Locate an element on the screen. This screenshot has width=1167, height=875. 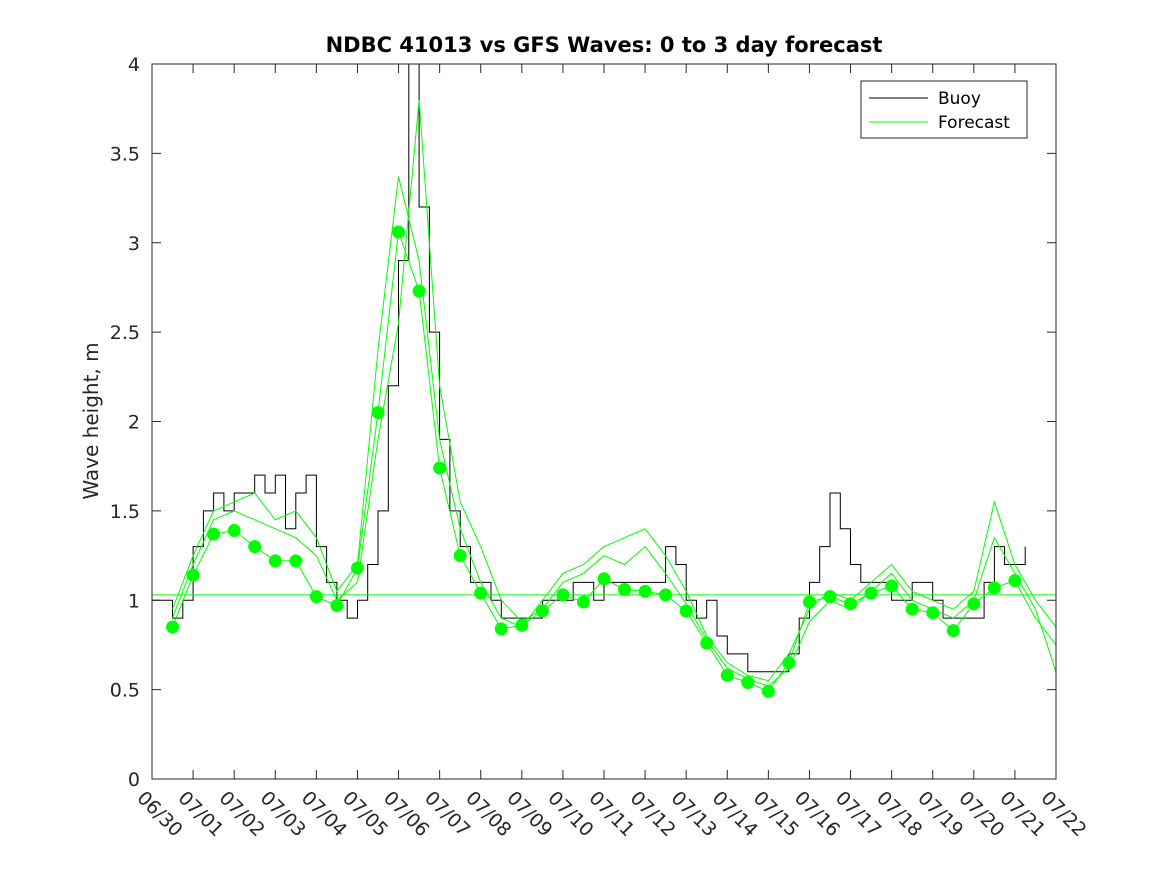
legend-buoy-label: Buoy is located at coordinates (959, 99).